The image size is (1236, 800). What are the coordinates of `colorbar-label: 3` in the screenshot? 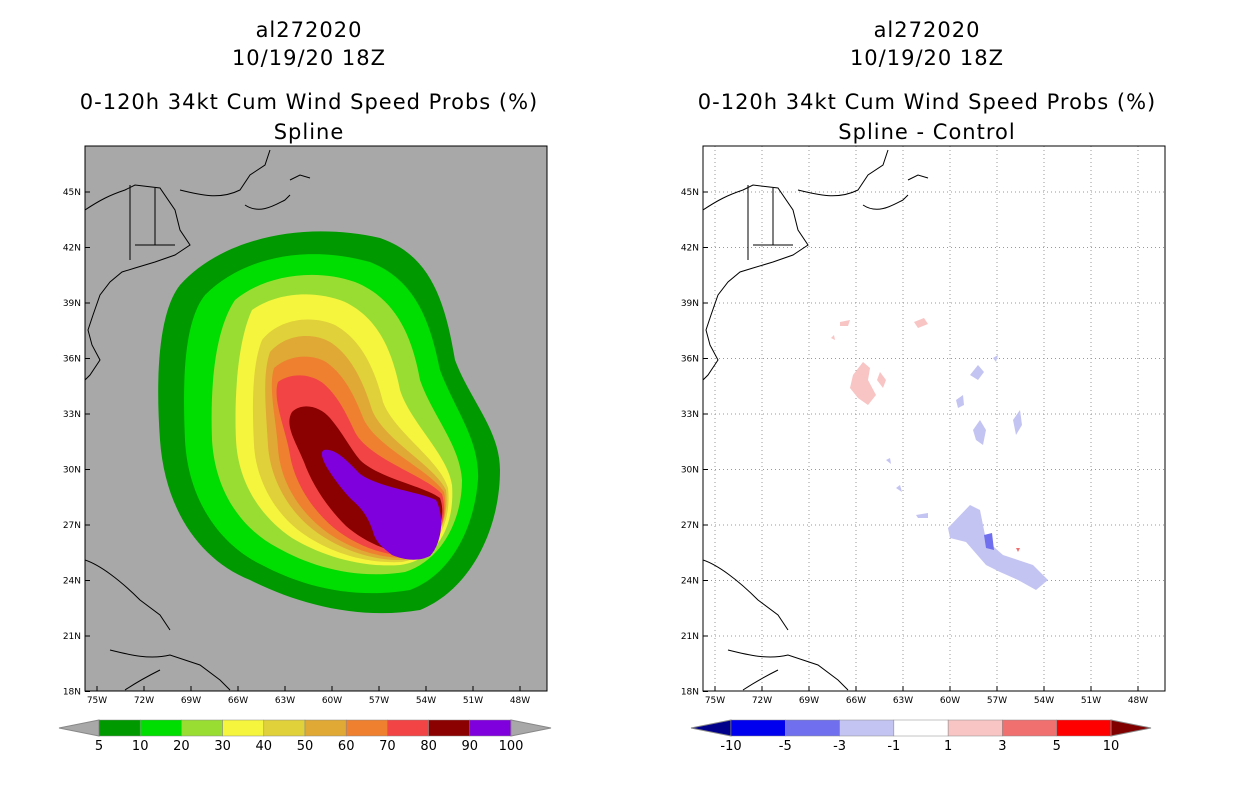 It's located at (1002, 746).